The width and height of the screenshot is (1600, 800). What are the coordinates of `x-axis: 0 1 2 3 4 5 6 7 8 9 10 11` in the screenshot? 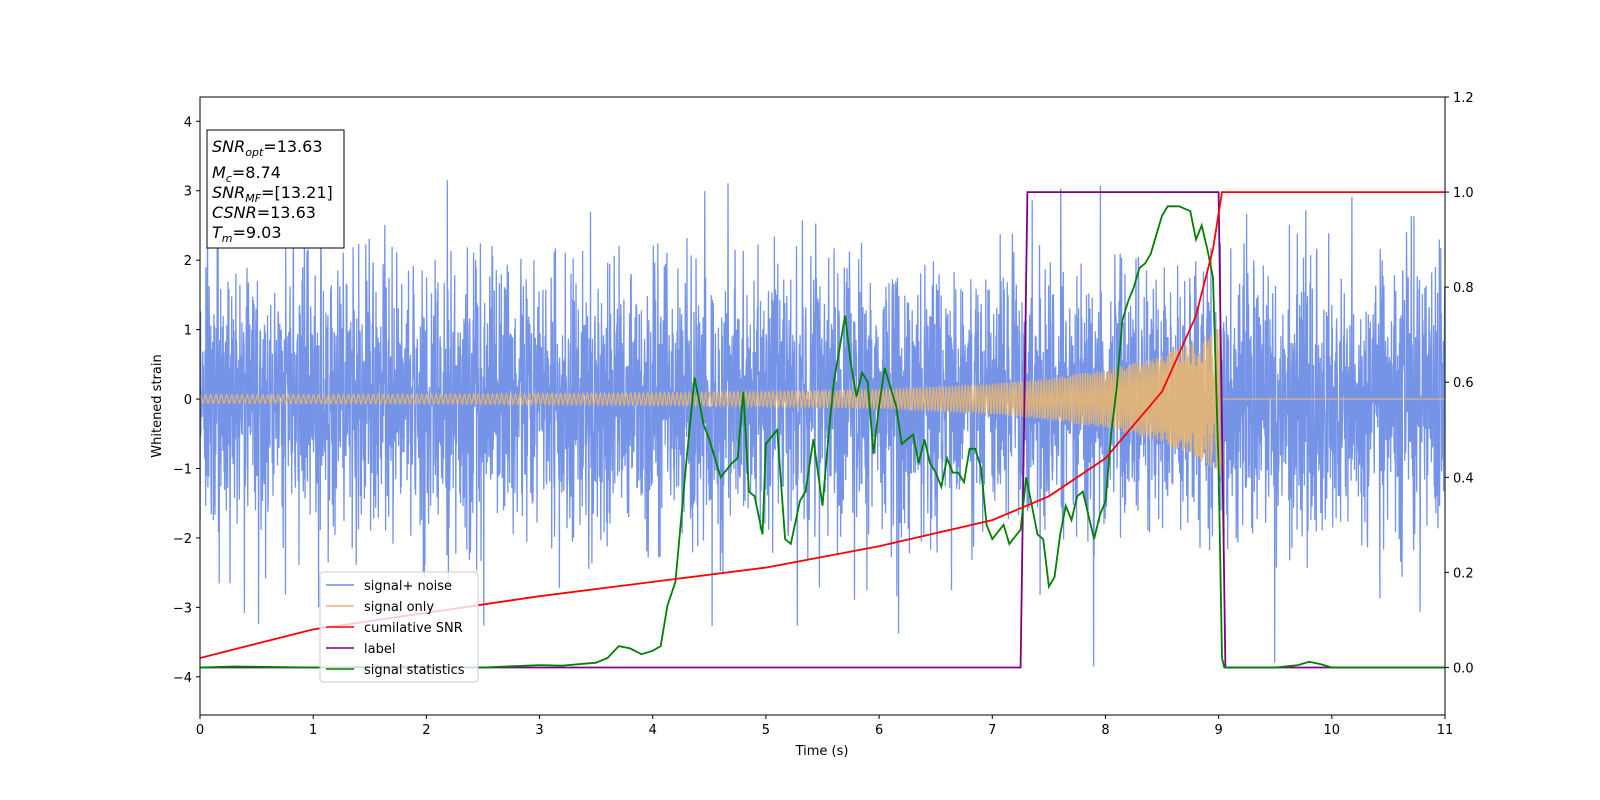 It's located at (824, 726).